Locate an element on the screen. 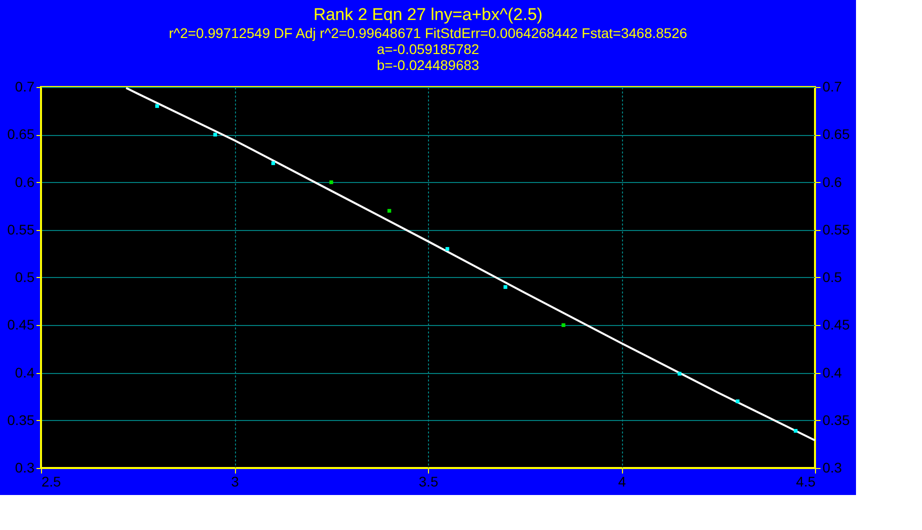 This screenshot has height=530, width=922. y-tick-label: 0.45 is located at coordinates (21, 324).